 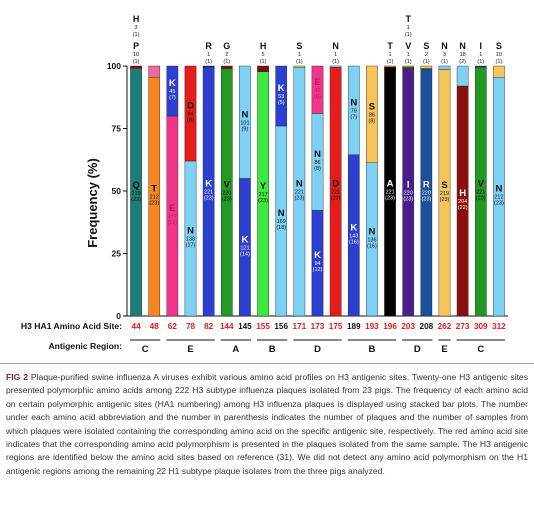 What do you see at coordinates (244, 248) in the screenshot?
I see `segment-count-label: 121` at bounding box center [244, 248].